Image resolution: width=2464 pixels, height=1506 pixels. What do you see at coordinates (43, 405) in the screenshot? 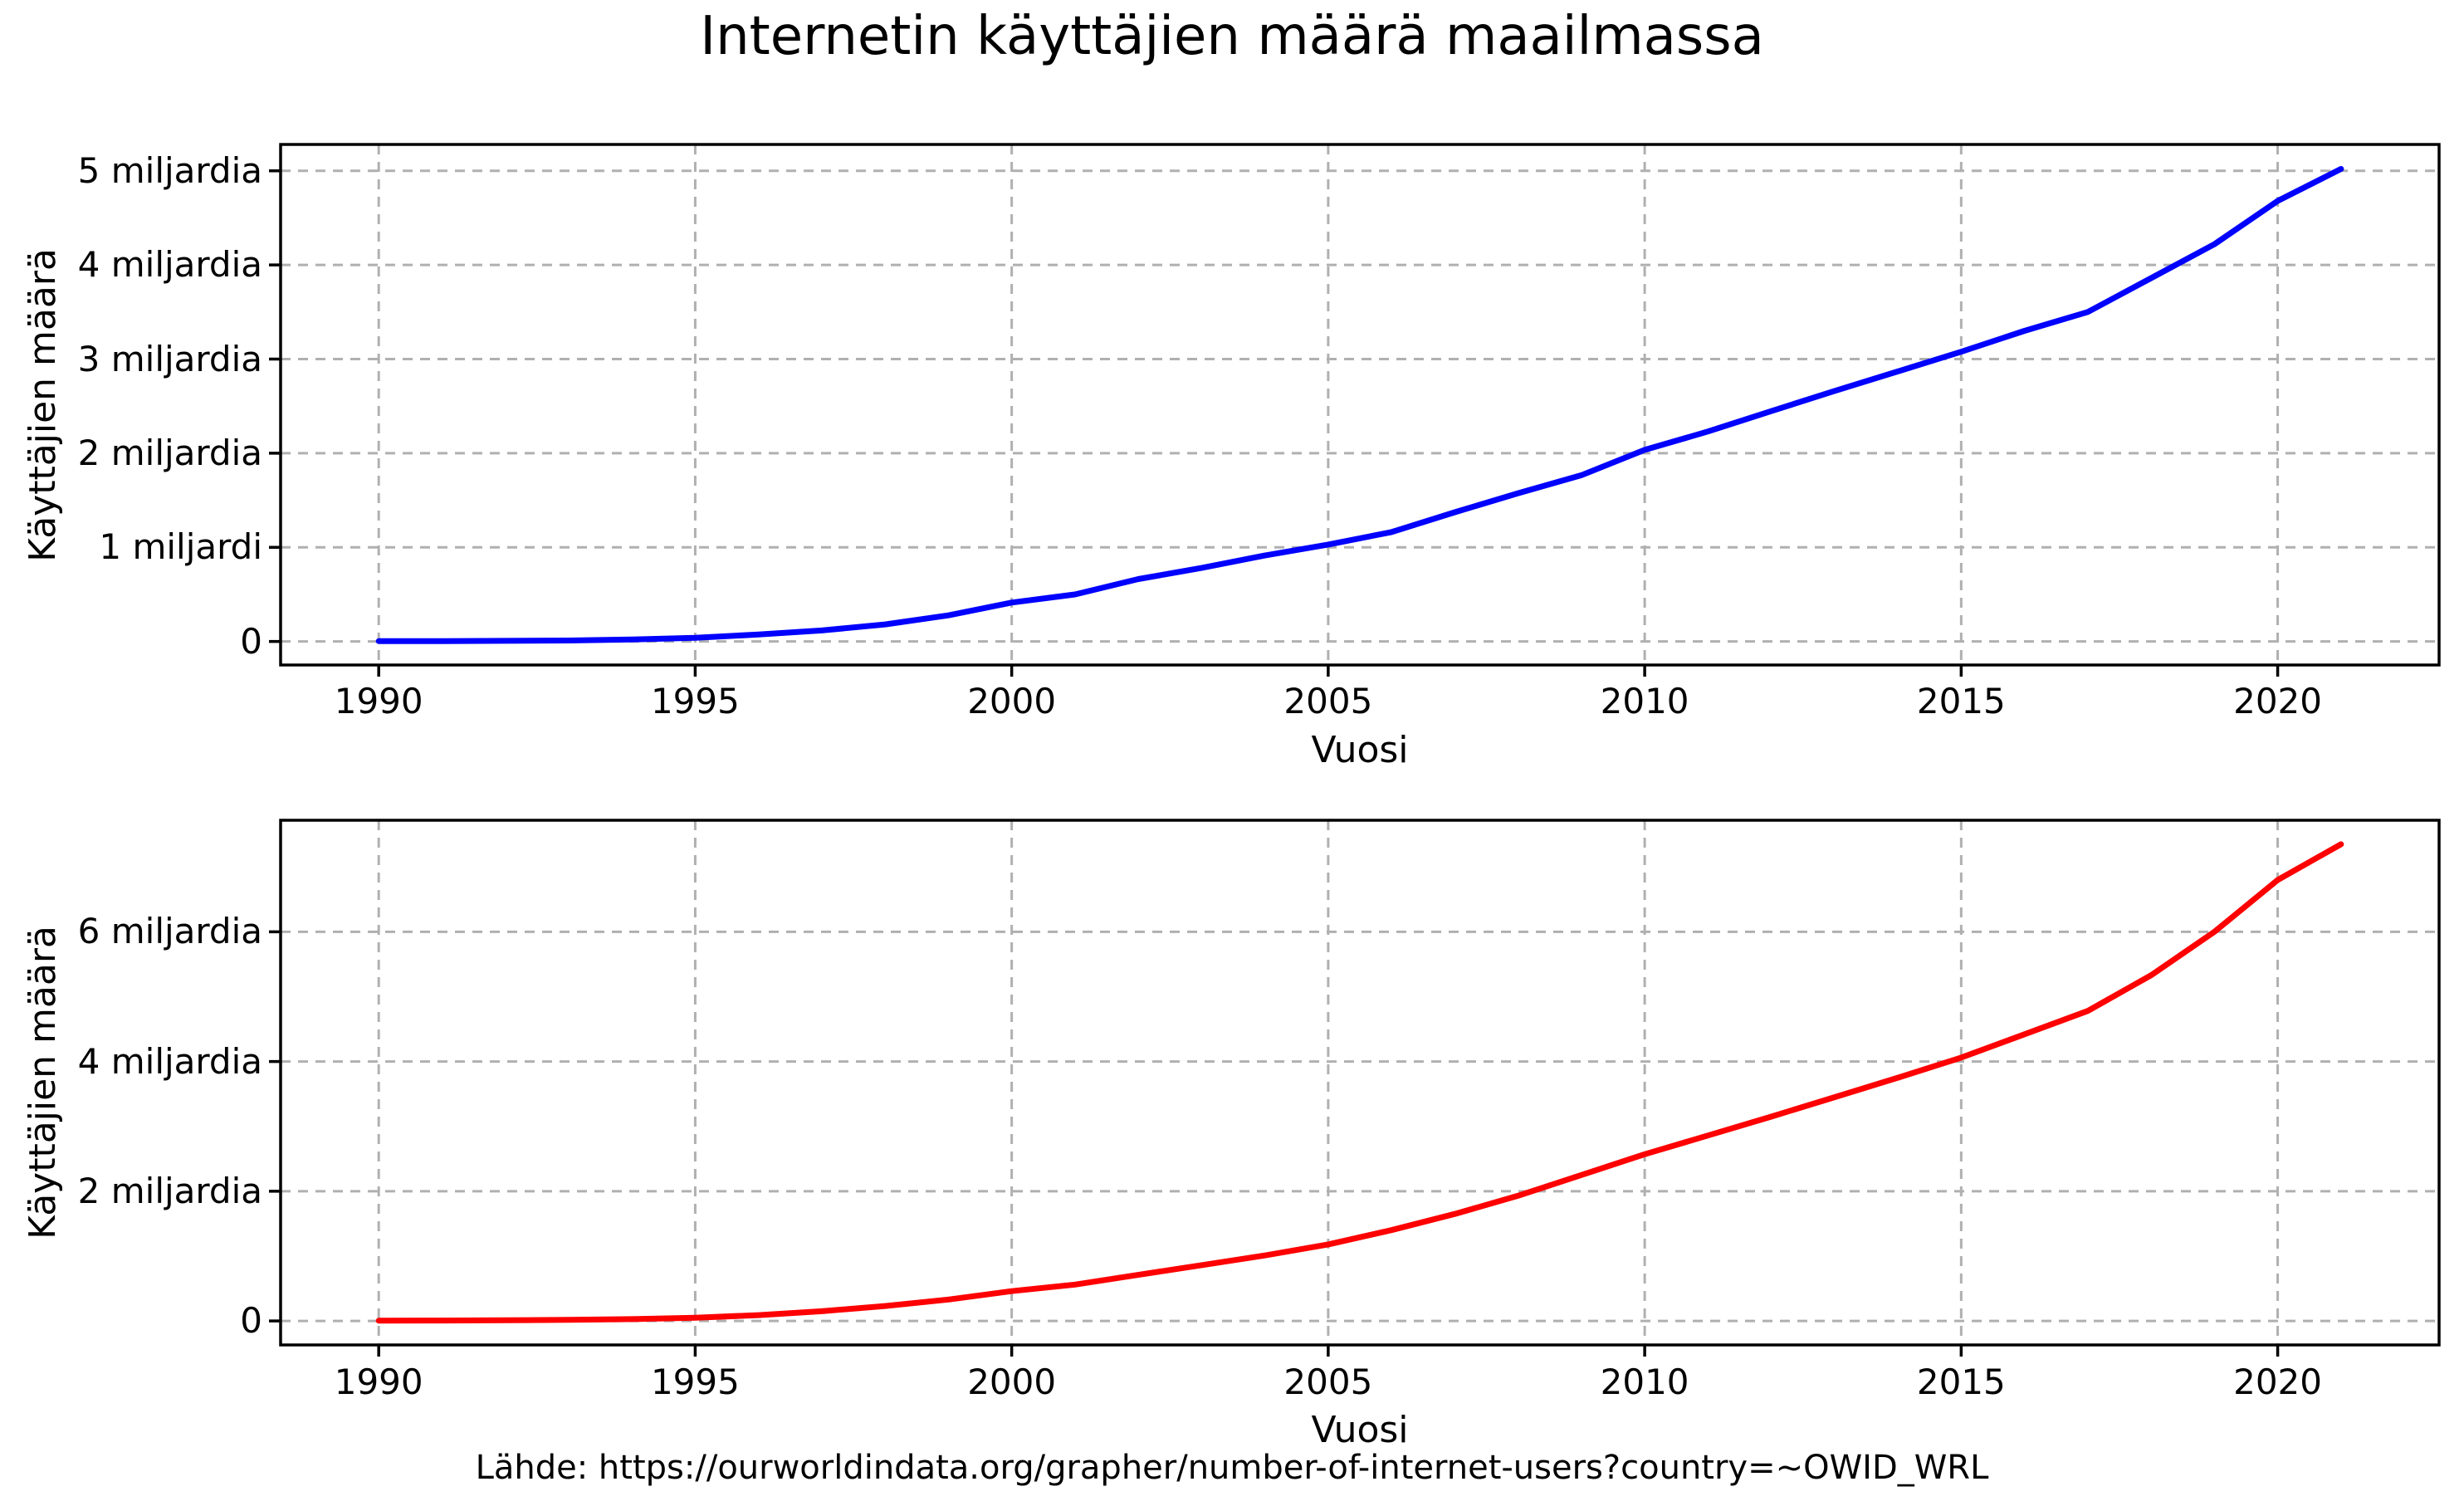
I see `top-y-axis-label: Käyttäjien määrä` at bounding box center [43, 405].